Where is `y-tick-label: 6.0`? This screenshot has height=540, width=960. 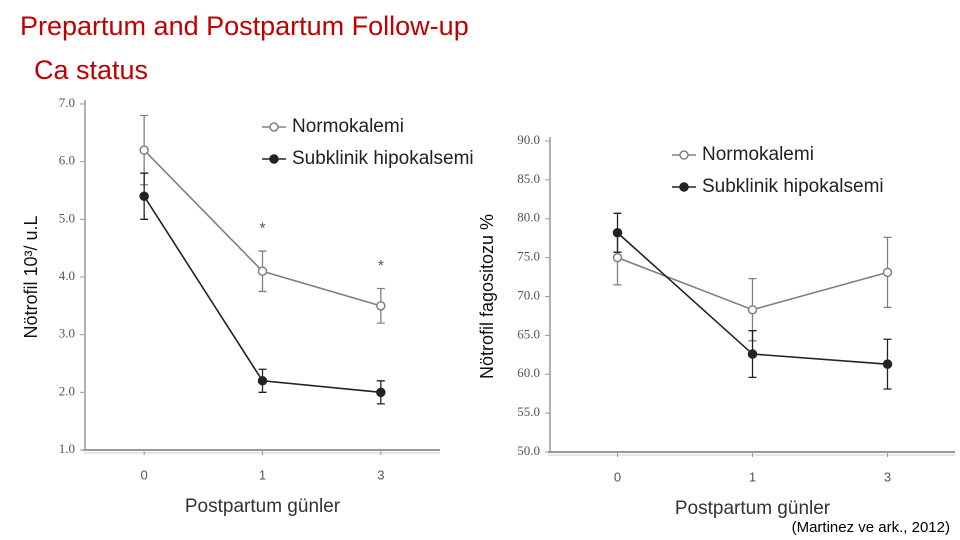 y-tick-label: 6.0 is located at coordinates (67, 160).